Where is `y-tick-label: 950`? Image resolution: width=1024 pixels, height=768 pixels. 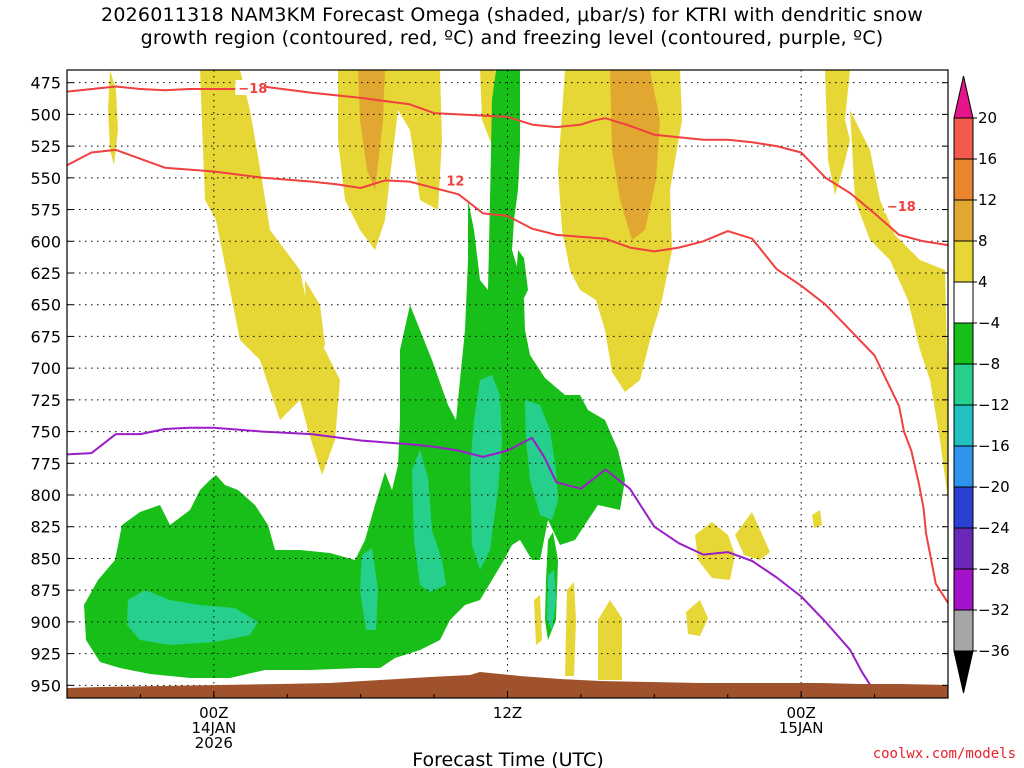 y-tick-label: 950 is located at coordinates (45, 685).